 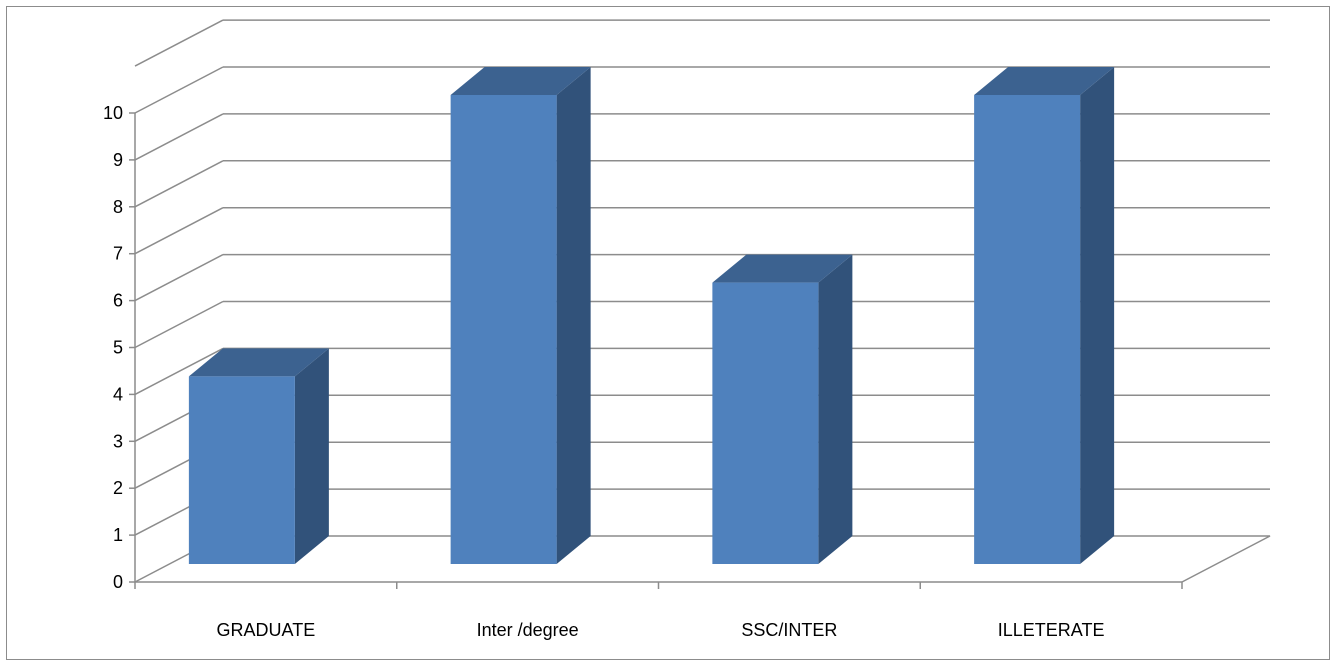 I want to click on y-tick-label: 1, so click(x=118, y=535).